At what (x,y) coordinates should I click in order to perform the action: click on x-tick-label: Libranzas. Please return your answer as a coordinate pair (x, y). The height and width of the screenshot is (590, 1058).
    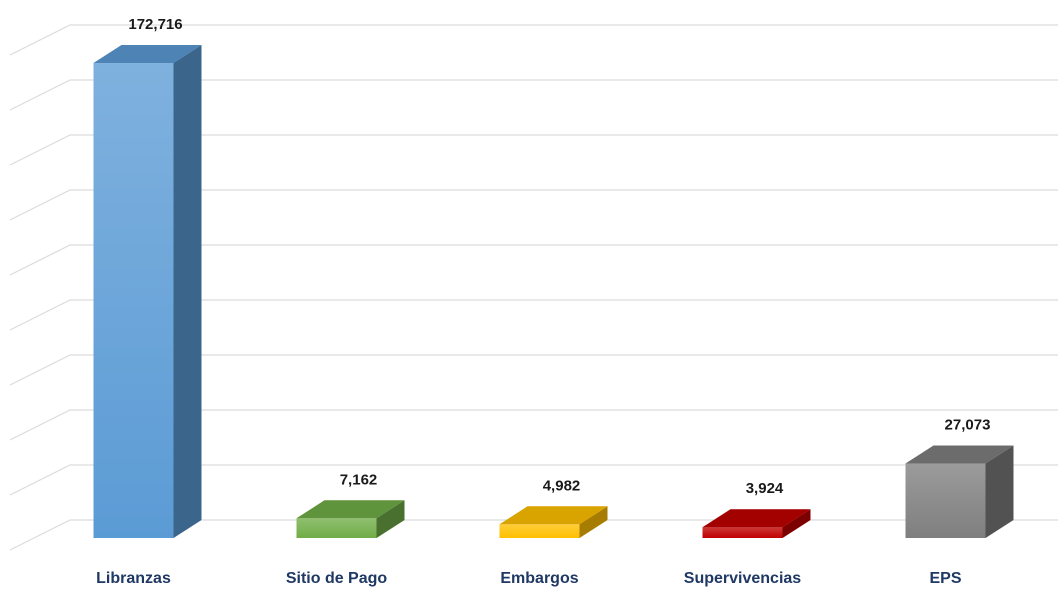
    Looking at the image, I should click on (133, 578).